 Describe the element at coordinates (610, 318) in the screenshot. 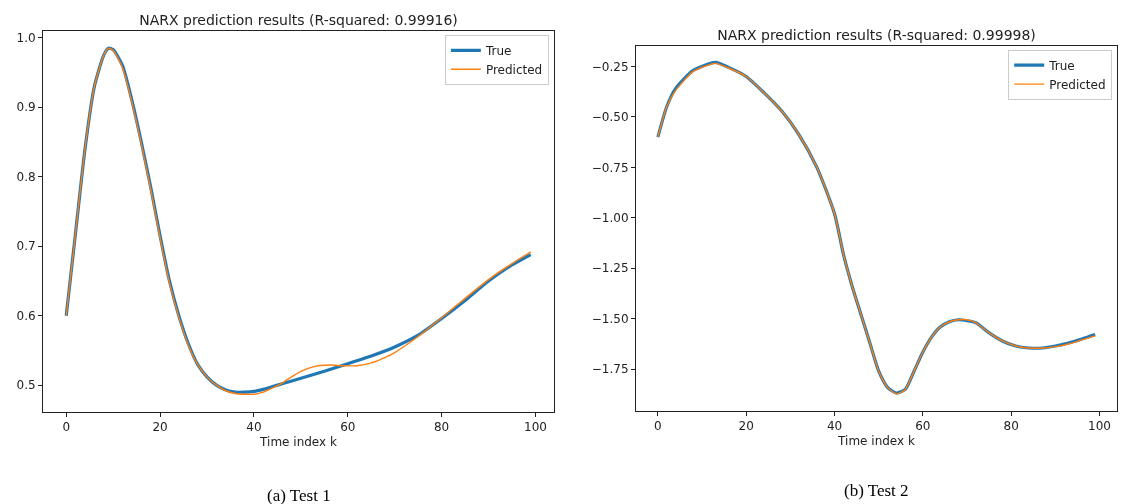

I see `y-tick-label: −1.50` at that location.